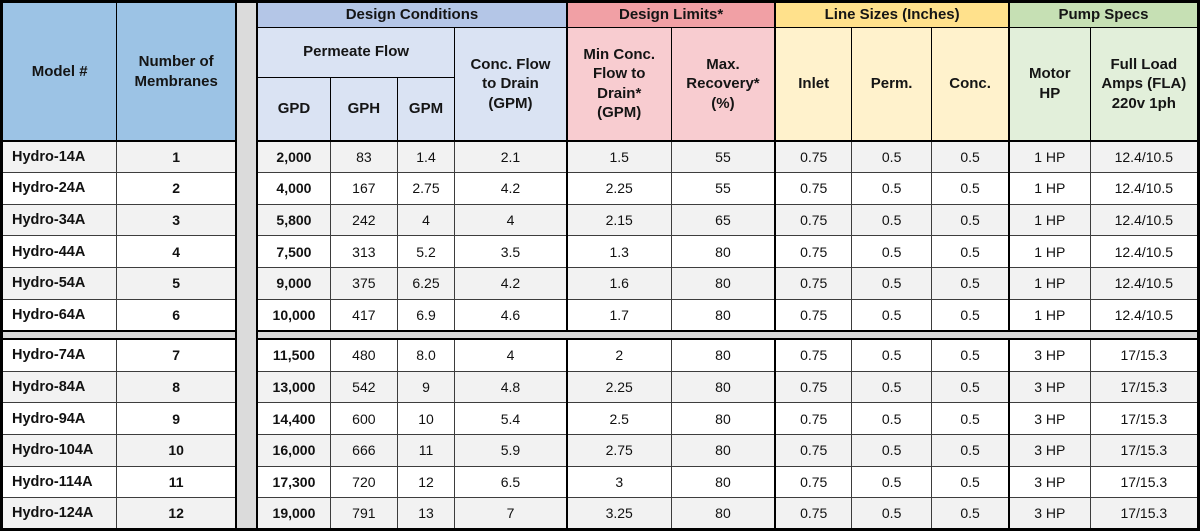 The image size is (1200, 531). Describe the element at coordinates (176, 387) in the screenshot. I see `cell-membranes: 8` at that location.